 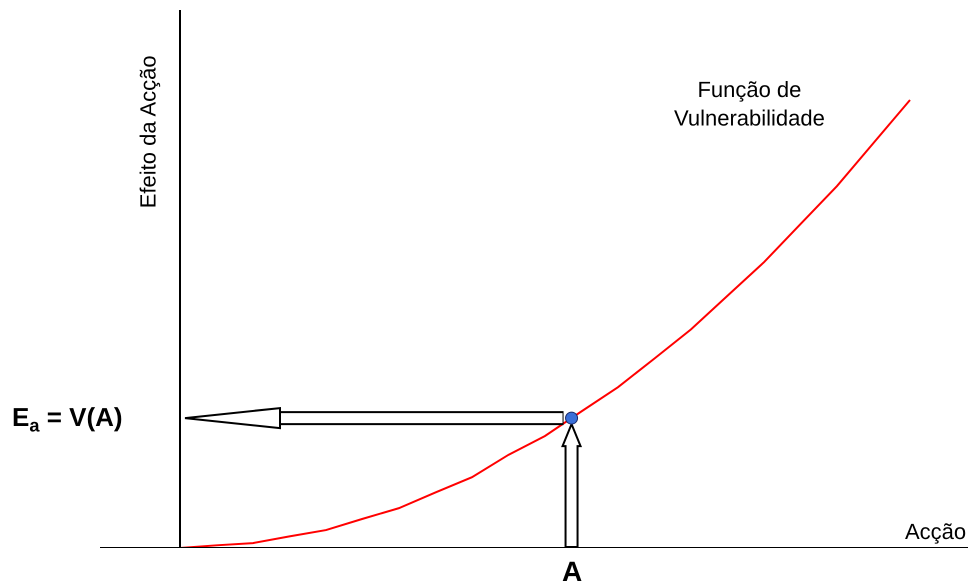 I want to click on annotation: Função de Vulnerabilidade, so click(x=749, y=104).